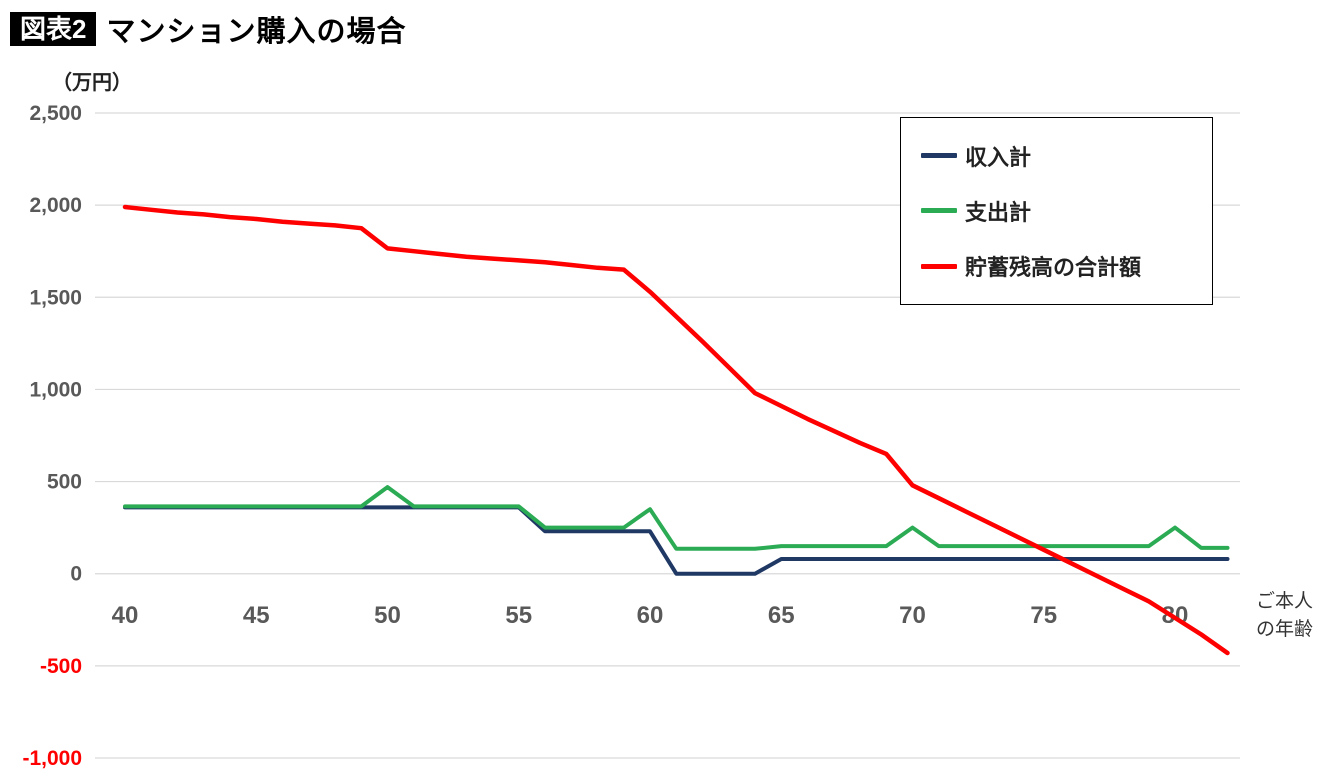 The height and width of the screenshot is (778, 1340). Describe the element at coordinates (256, 615) in the screenshot. I see `x-tick-label: 45` at that location.